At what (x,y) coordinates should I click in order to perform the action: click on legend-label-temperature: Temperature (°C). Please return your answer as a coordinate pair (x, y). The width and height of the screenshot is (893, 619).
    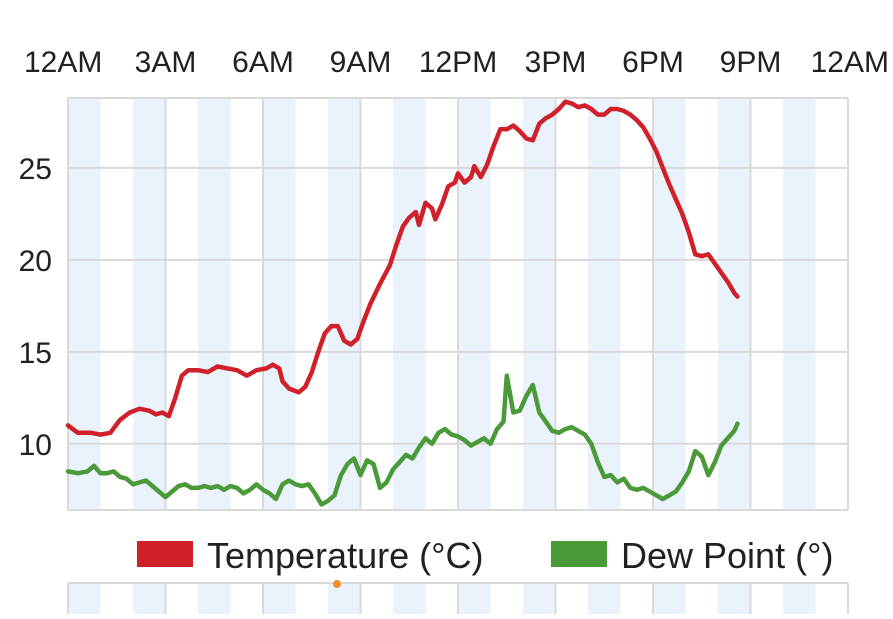
    Looking at the image, I should click on (345, 555).